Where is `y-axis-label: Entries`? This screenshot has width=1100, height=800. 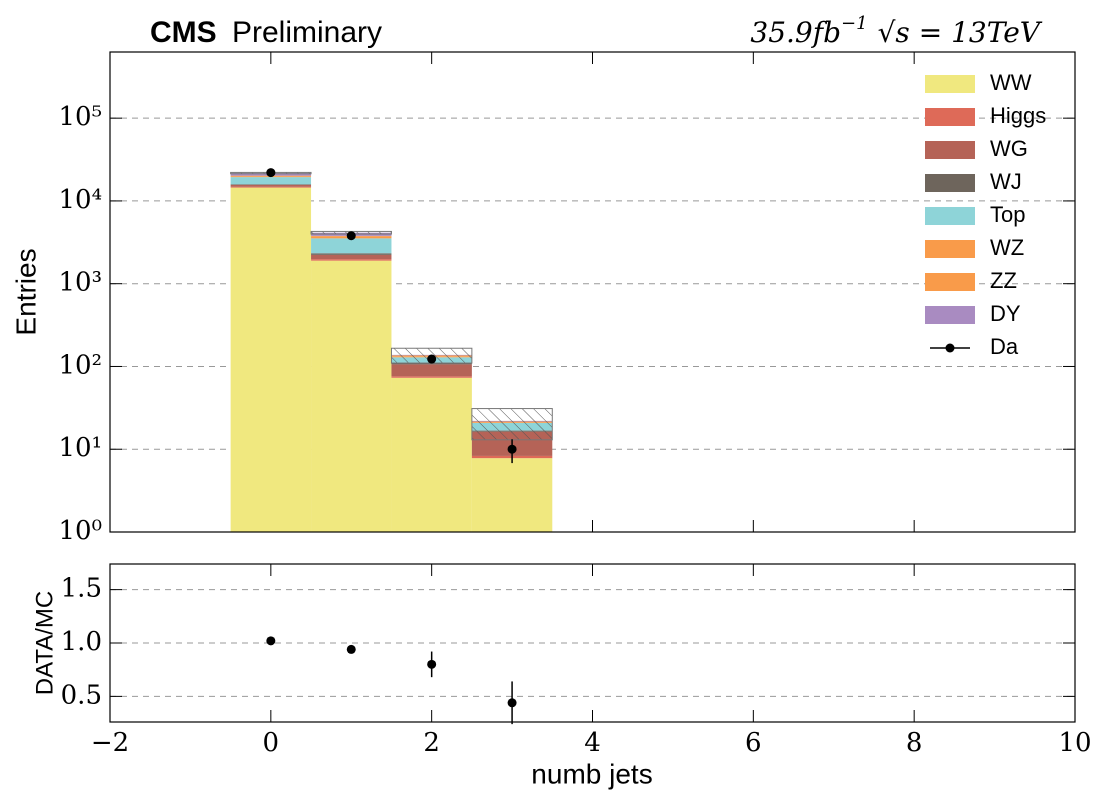 y-axis-label: Entries is located at coordinates (25, 291).